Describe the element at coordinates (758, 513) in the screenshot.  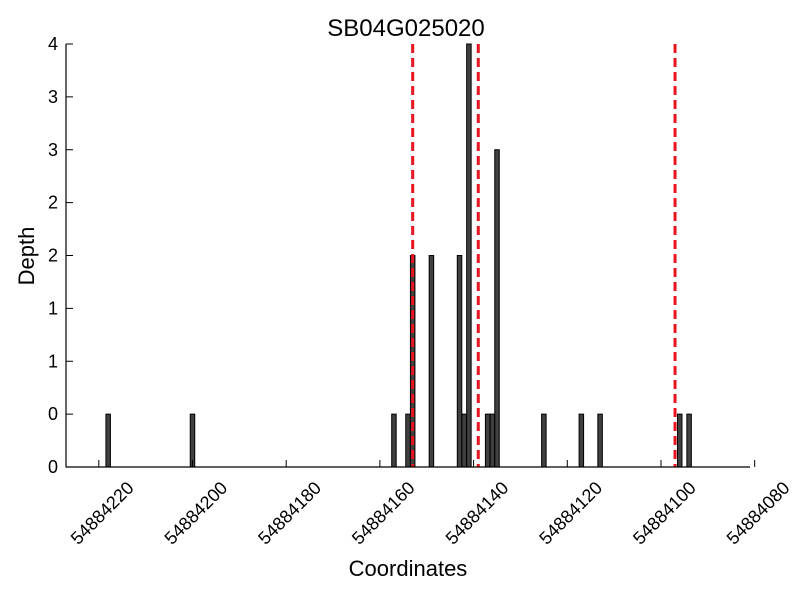
I see `x-tick-label: 54884080` at that location.